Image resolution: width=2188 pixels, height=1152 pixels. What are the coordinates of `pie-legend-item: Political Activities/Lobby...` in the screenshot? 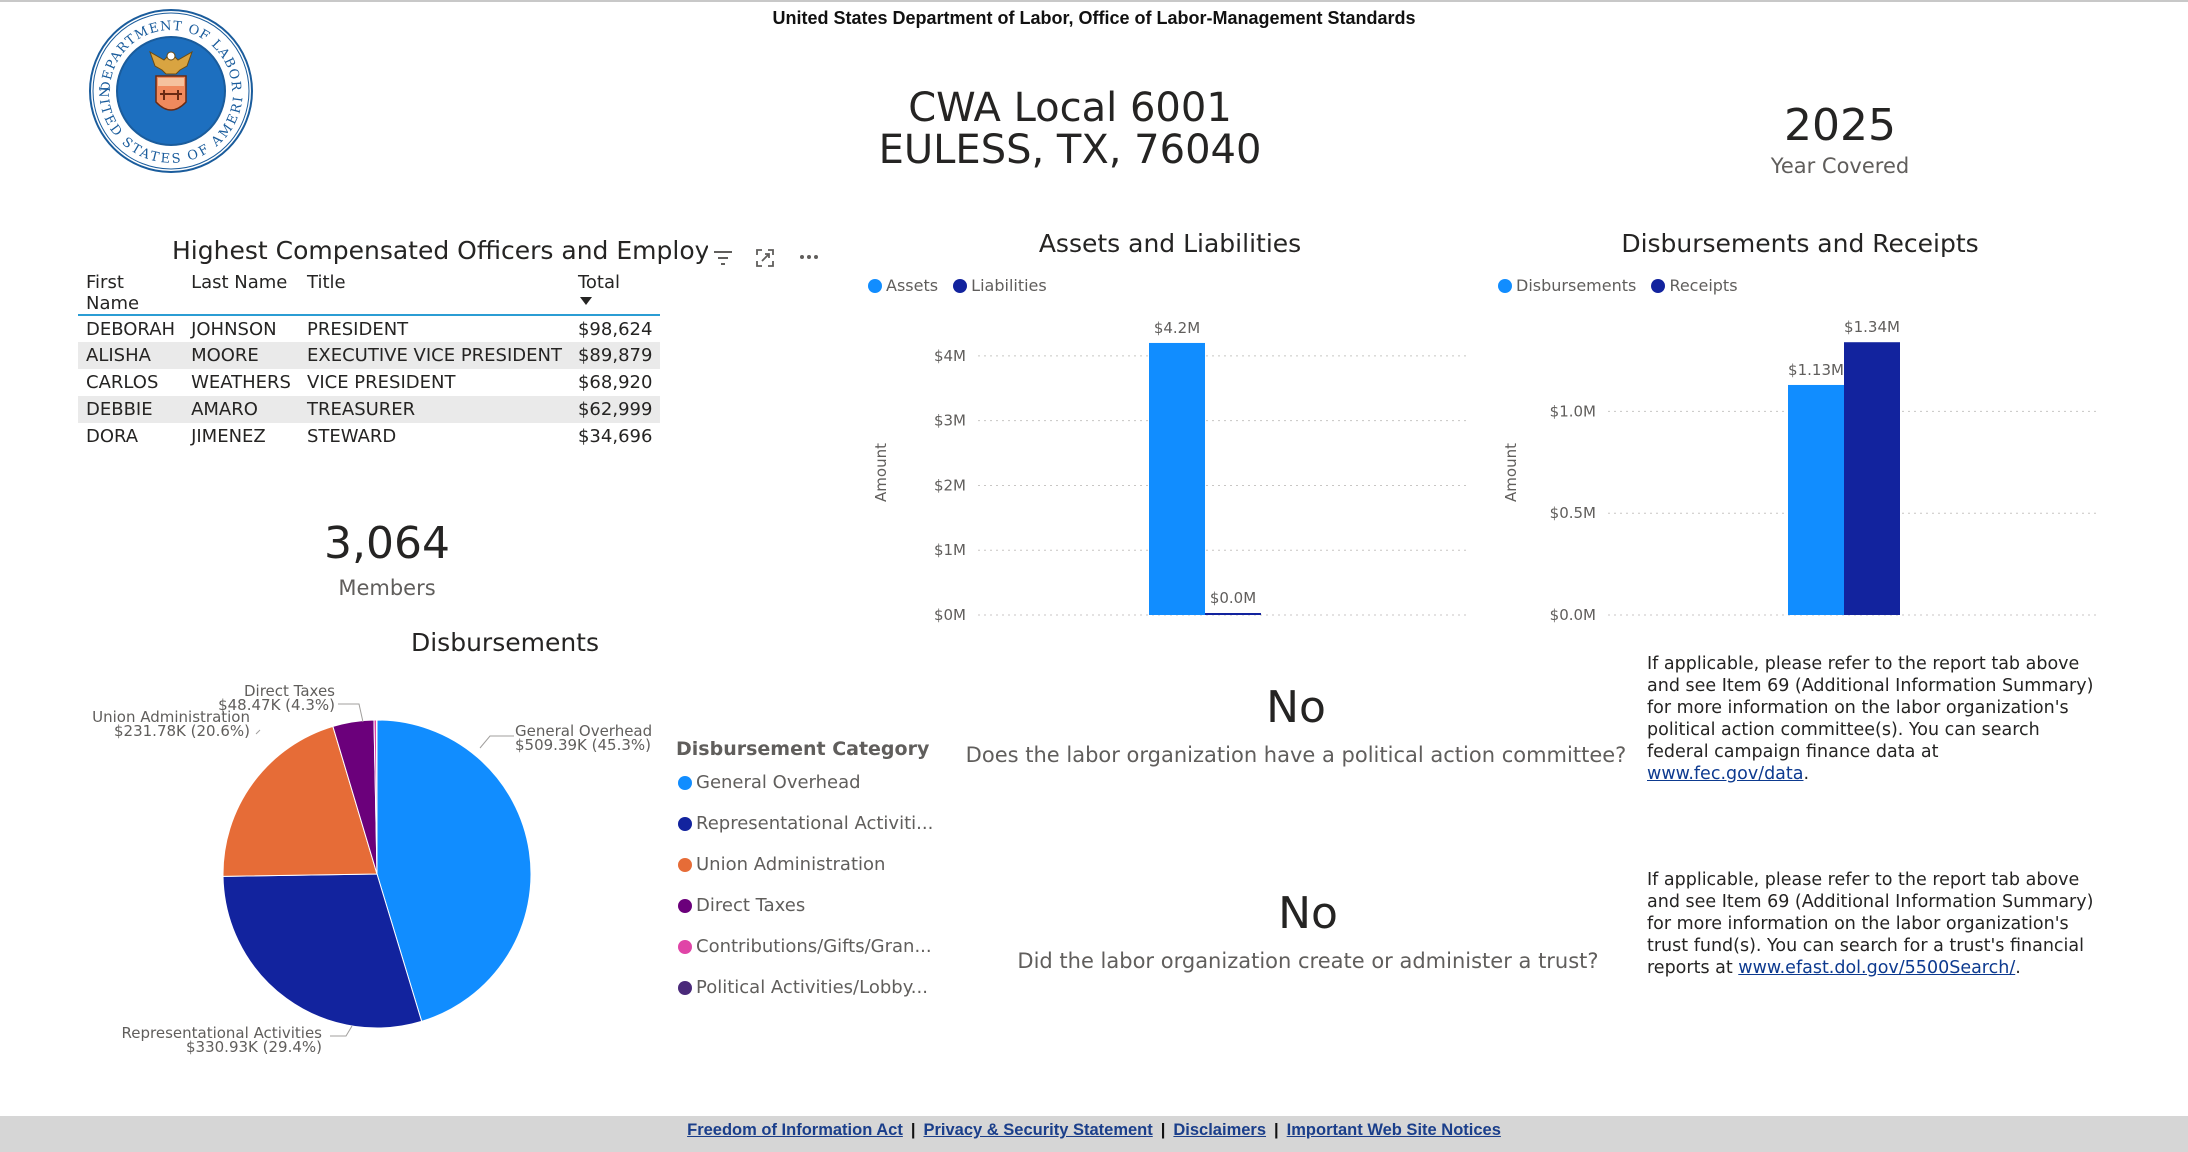 It's located at (803, 987).